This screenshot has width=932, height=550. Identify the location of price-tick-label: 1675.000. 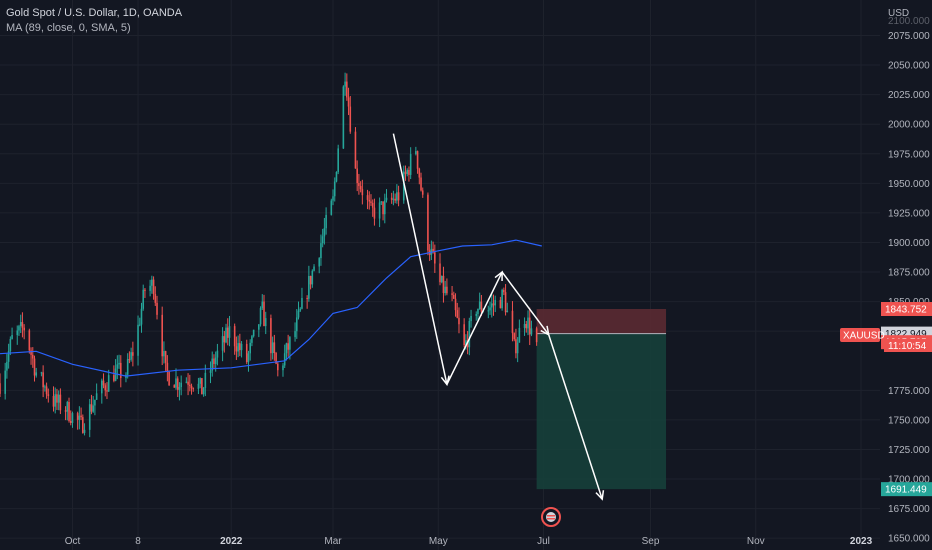
(909, 509).